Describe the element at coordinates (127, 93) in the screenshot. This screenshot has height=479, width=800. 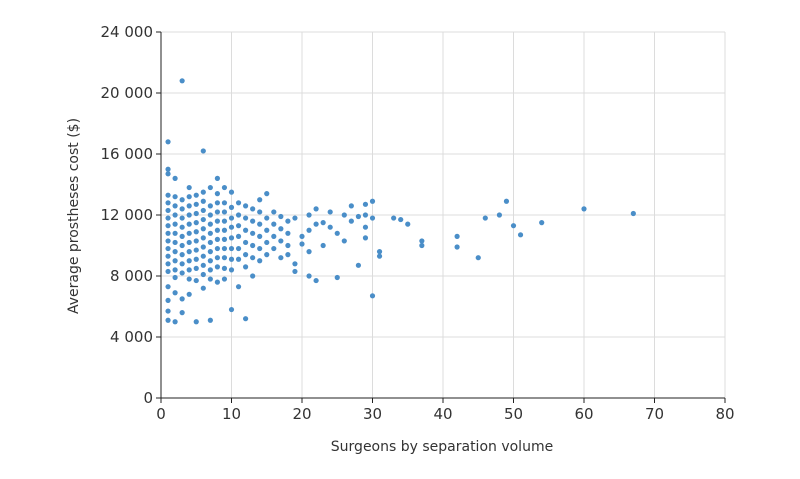
I see `y-tick-label: 20 000` at that location.